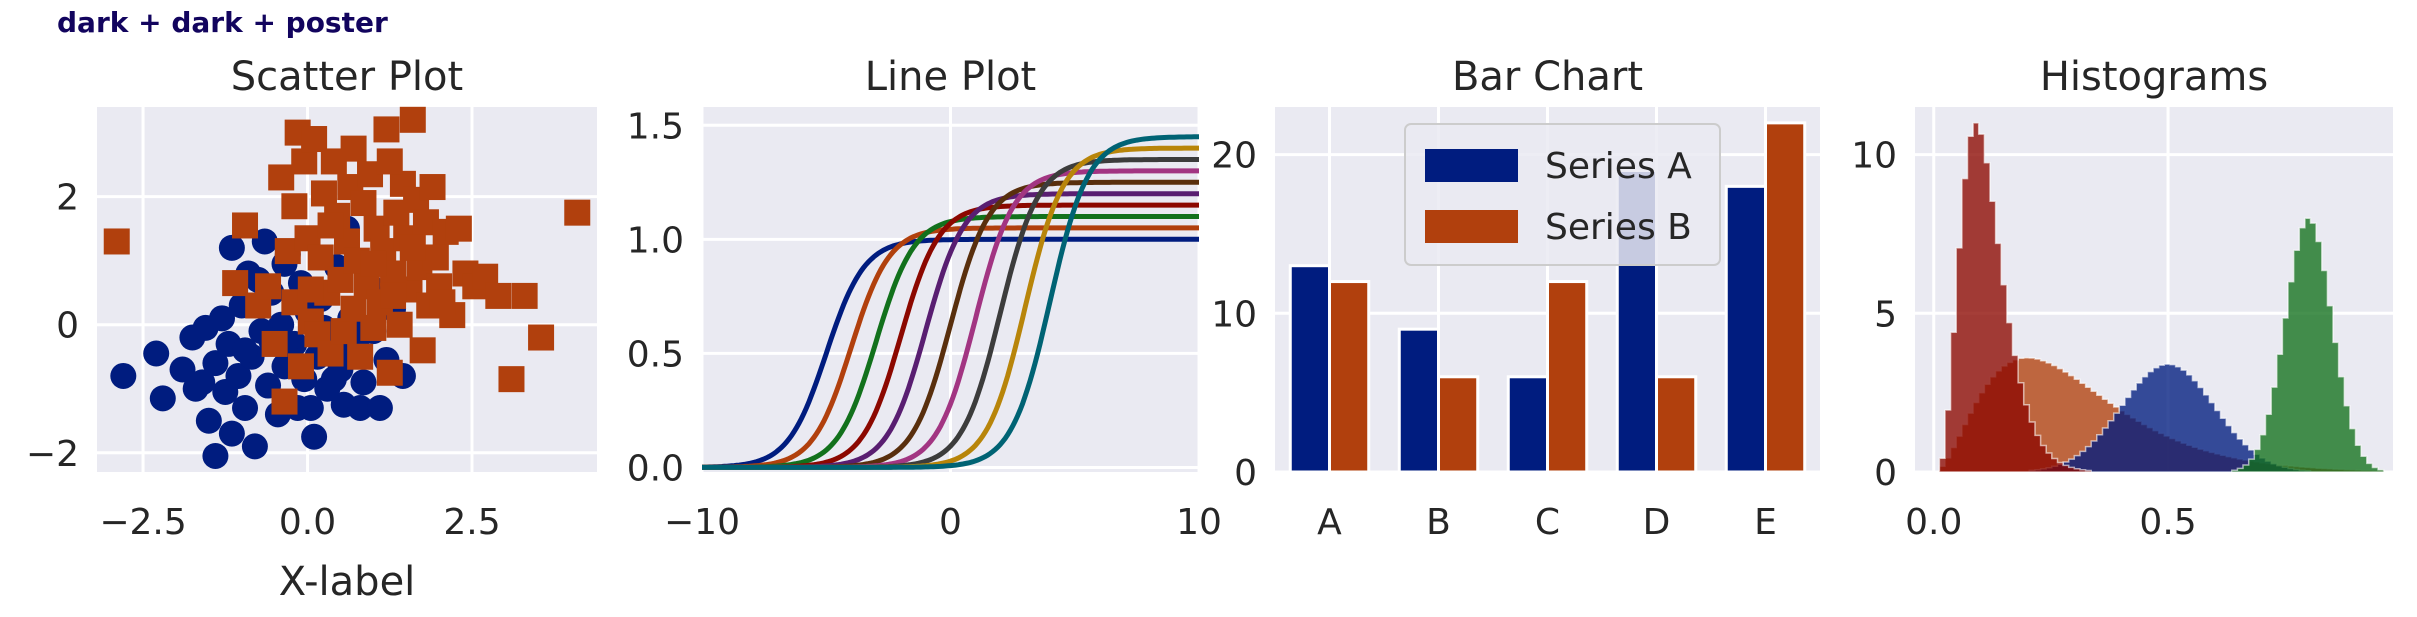  What do you see at coordinates (655, 126) in the screenshot?
I see `y-tick-label: 1.5` at bounding box center [655, 126].